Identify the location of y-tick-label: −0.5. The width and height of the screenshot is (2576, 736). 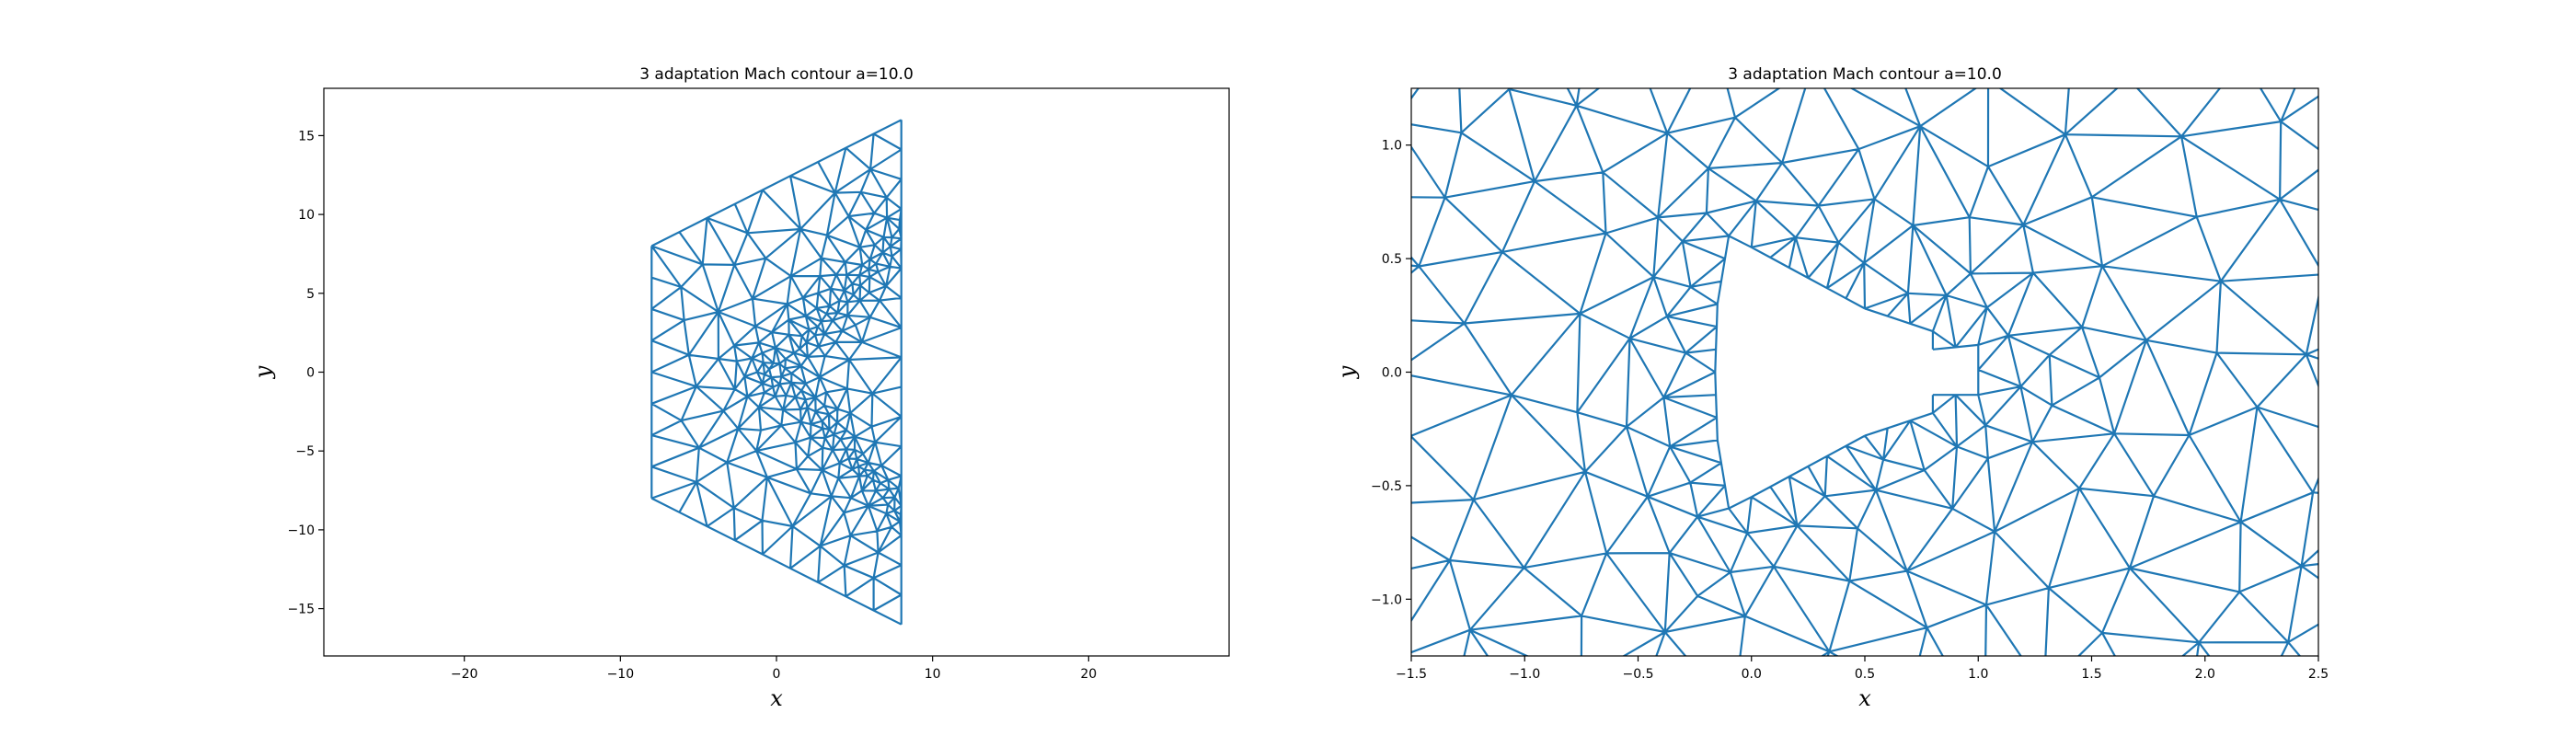
(1386, 486).